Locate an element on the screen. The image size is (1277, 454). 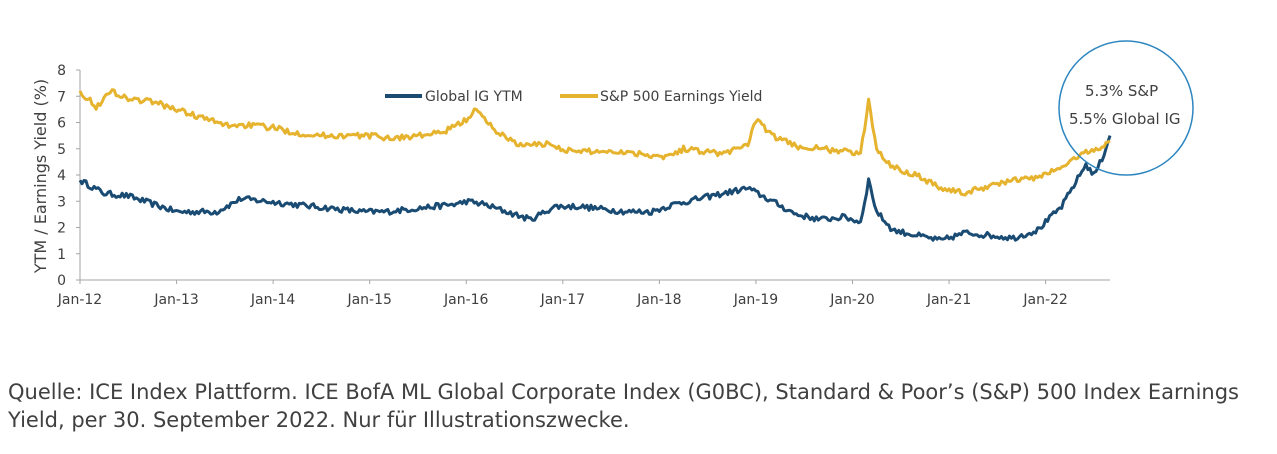
annotation-circle is located at coordinates (1126, 108).